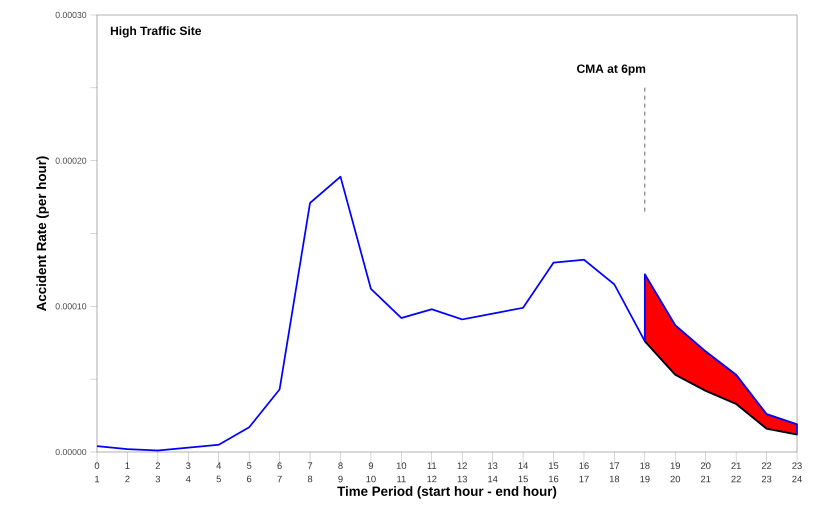  What do you see at coordinates (401, 472) in the screenshot?
I see `x-tick-label: 10 11` at bounding box center [401, 472].